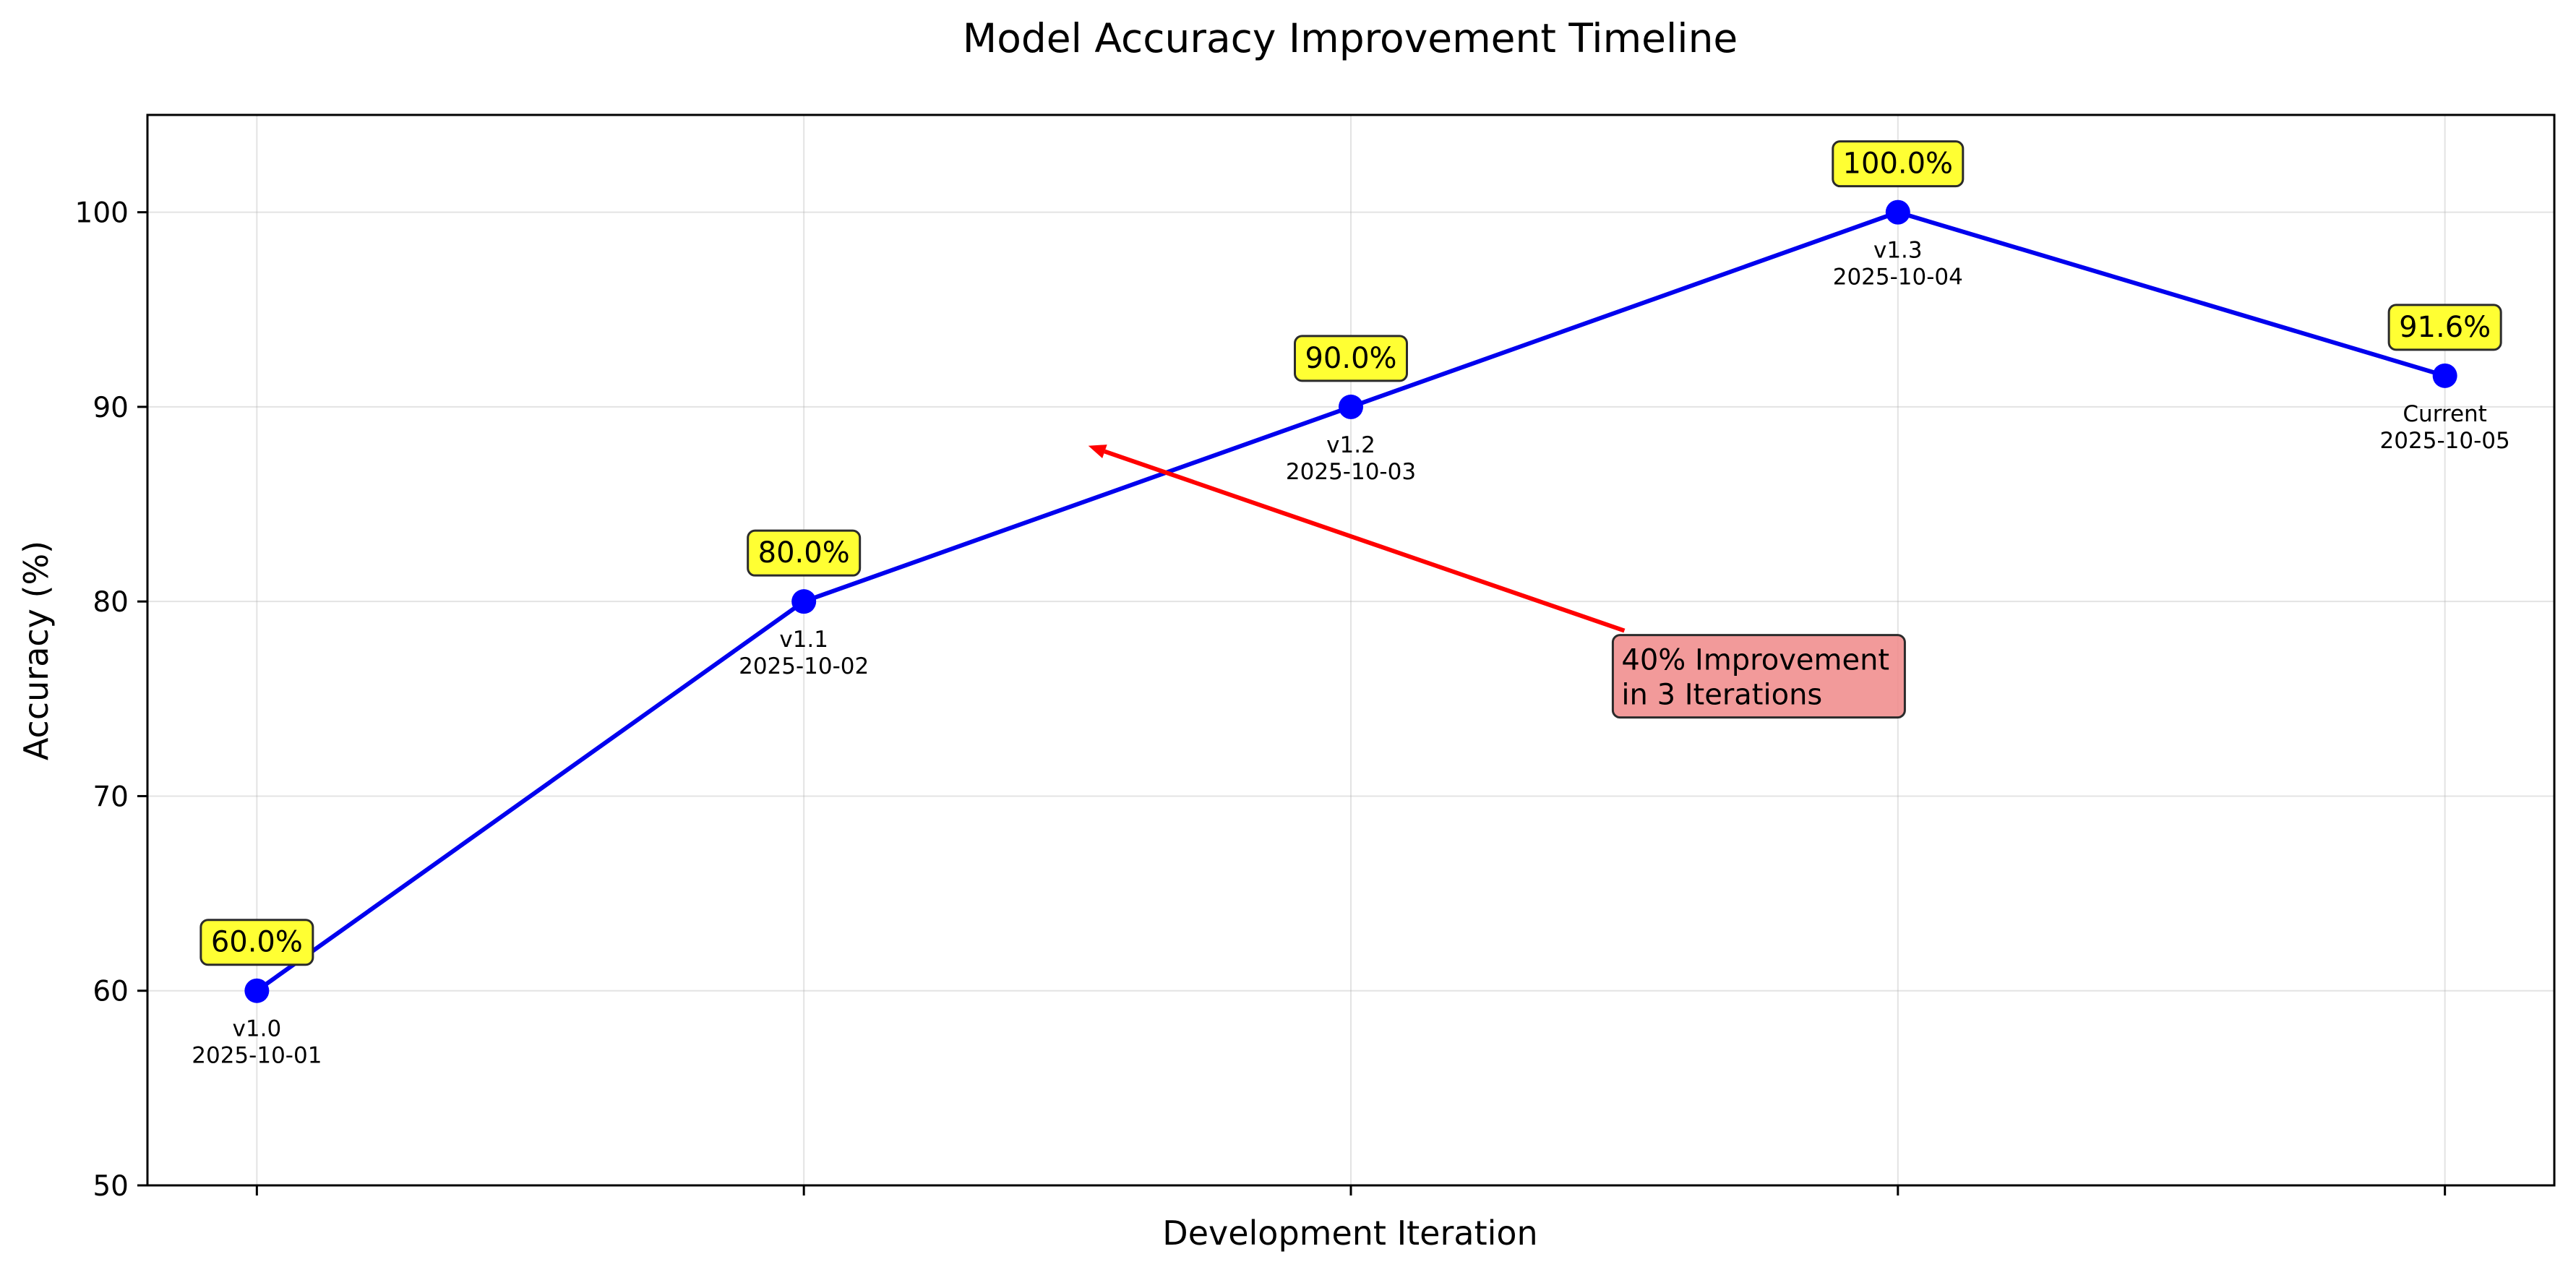  What do you see at coordinates (1898, 251) in the screenshot?
I see `iteration-version-label: v1.3` at bounding box center [1898, 251].